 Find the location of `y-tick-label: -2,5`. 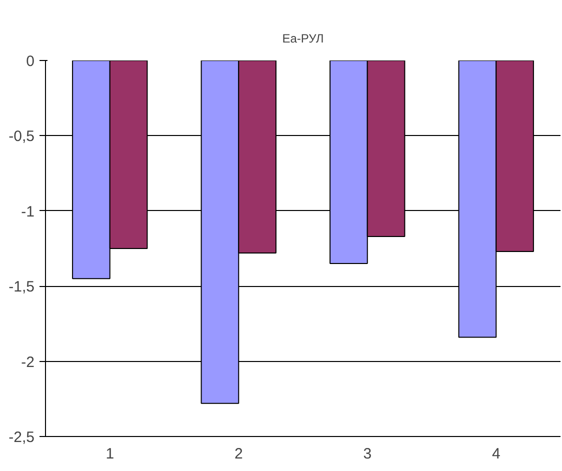

y-tick-label: -2,5 is located at coordinates (21, 437).